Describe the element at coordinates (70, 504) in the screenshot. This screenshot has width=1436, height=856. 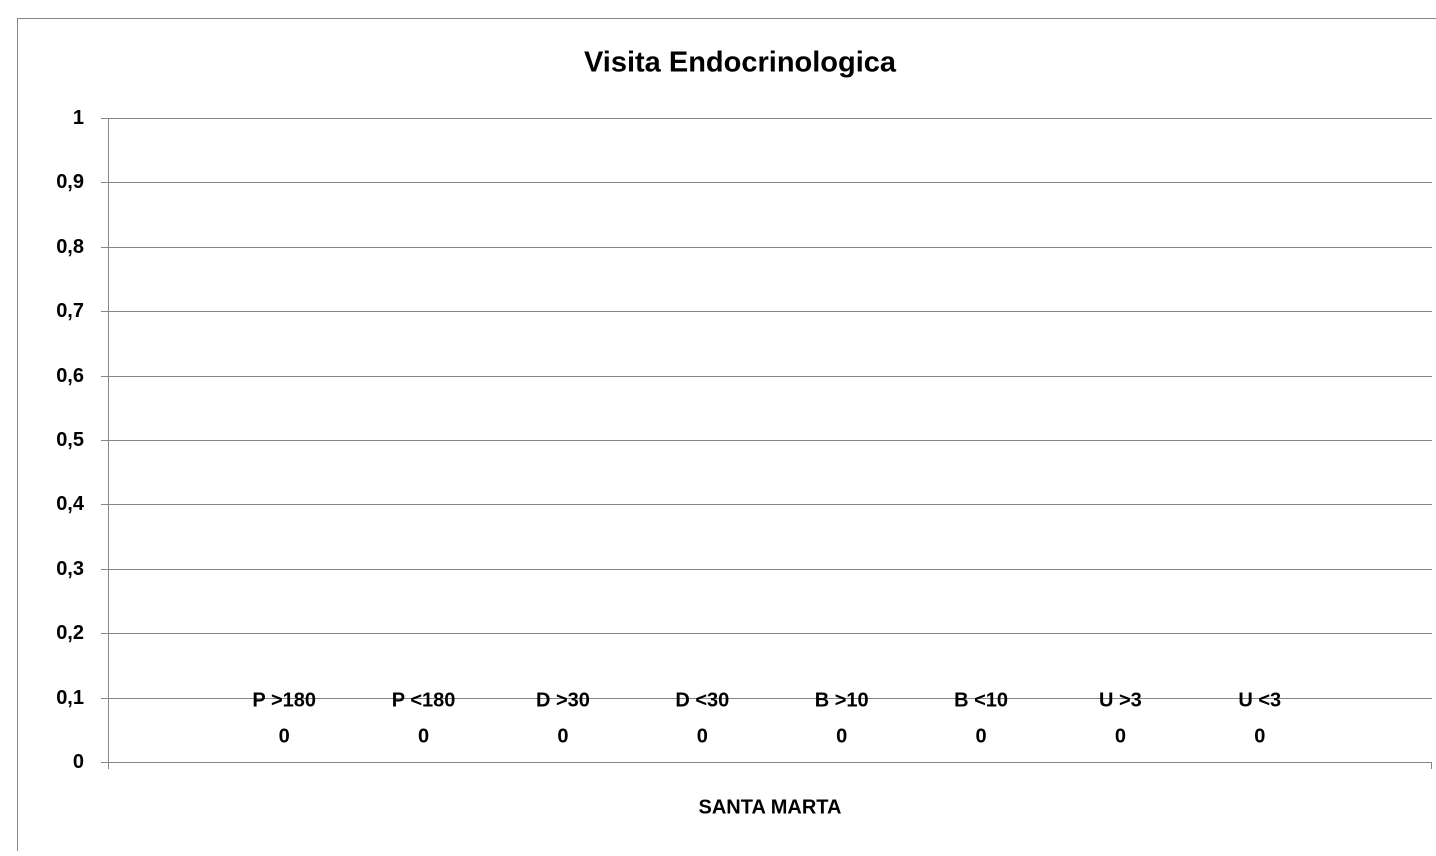
I see `y-tick-label: 0,4` at that location.